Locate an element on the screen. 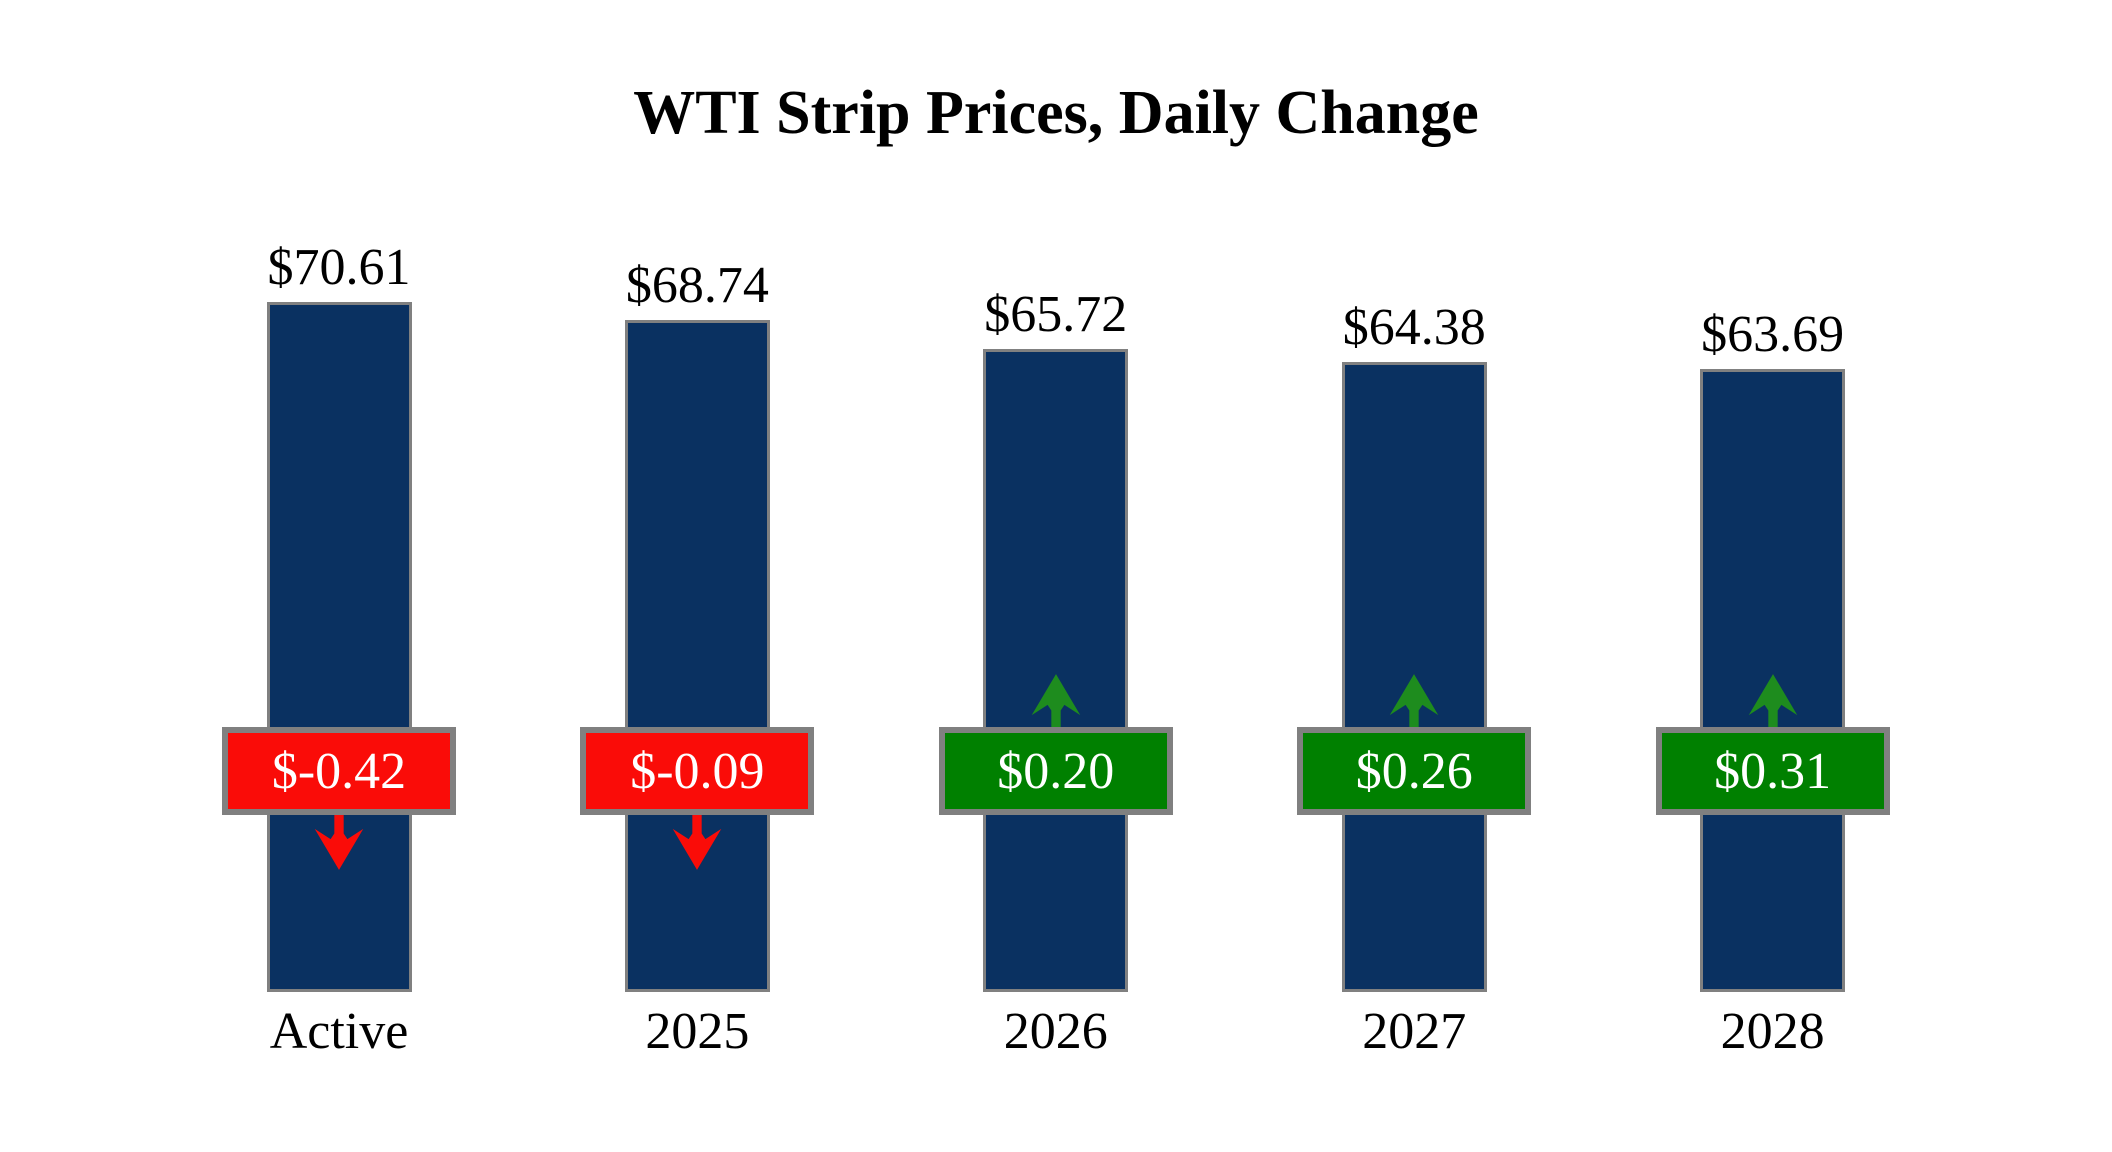 The height and width of the screenshot is (1152, 2112). change-badge: $0.20 is located at coordinates (1055, 771).